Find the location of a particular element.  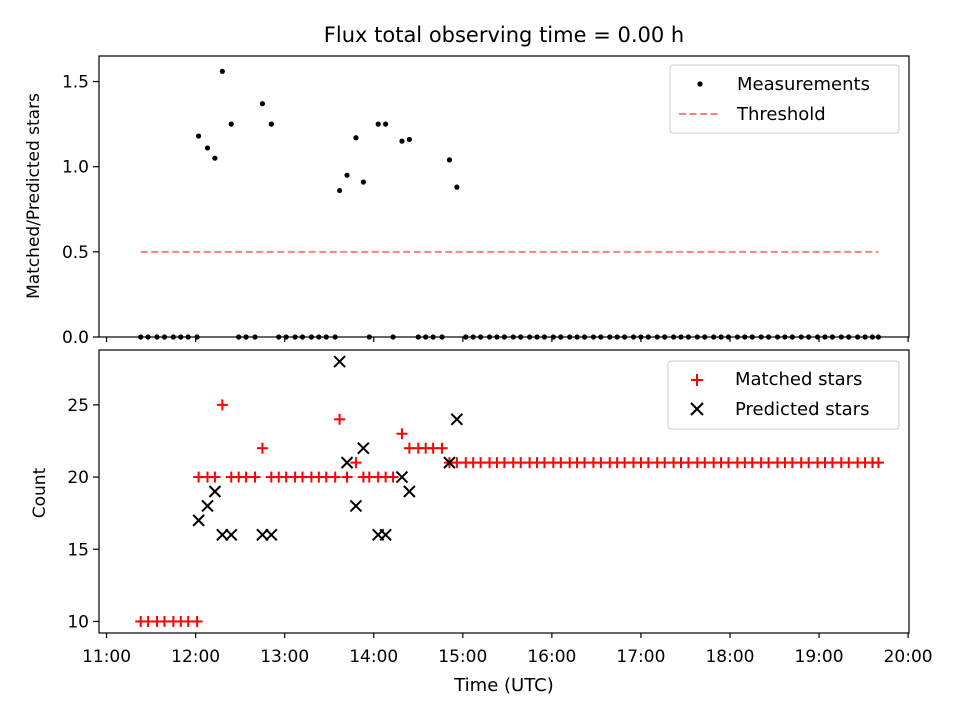

x-tick-label: 18:00 is located at coordinates (729, 657).